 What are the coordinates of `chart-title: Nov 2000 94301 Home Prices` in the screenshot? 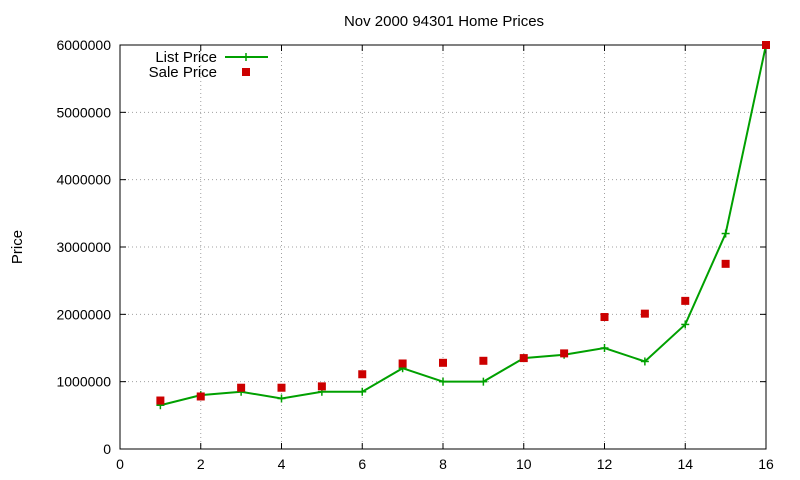 It's located at (444, 21).